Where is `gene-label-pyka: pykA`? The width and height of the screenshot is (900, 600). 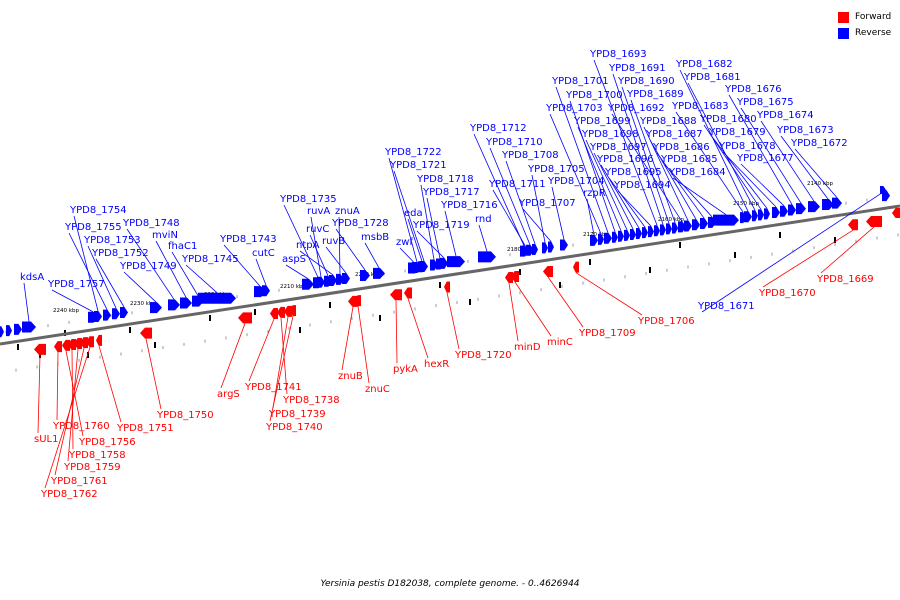
gene-label-pyka: pykA is located at coordinates (405, 369).